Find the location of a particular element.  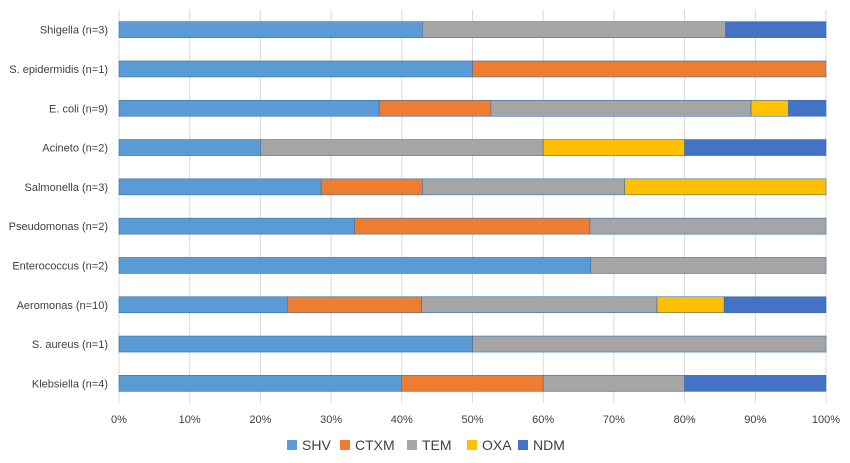

x-tick-label: 40% is located at coordinates (402, 420).